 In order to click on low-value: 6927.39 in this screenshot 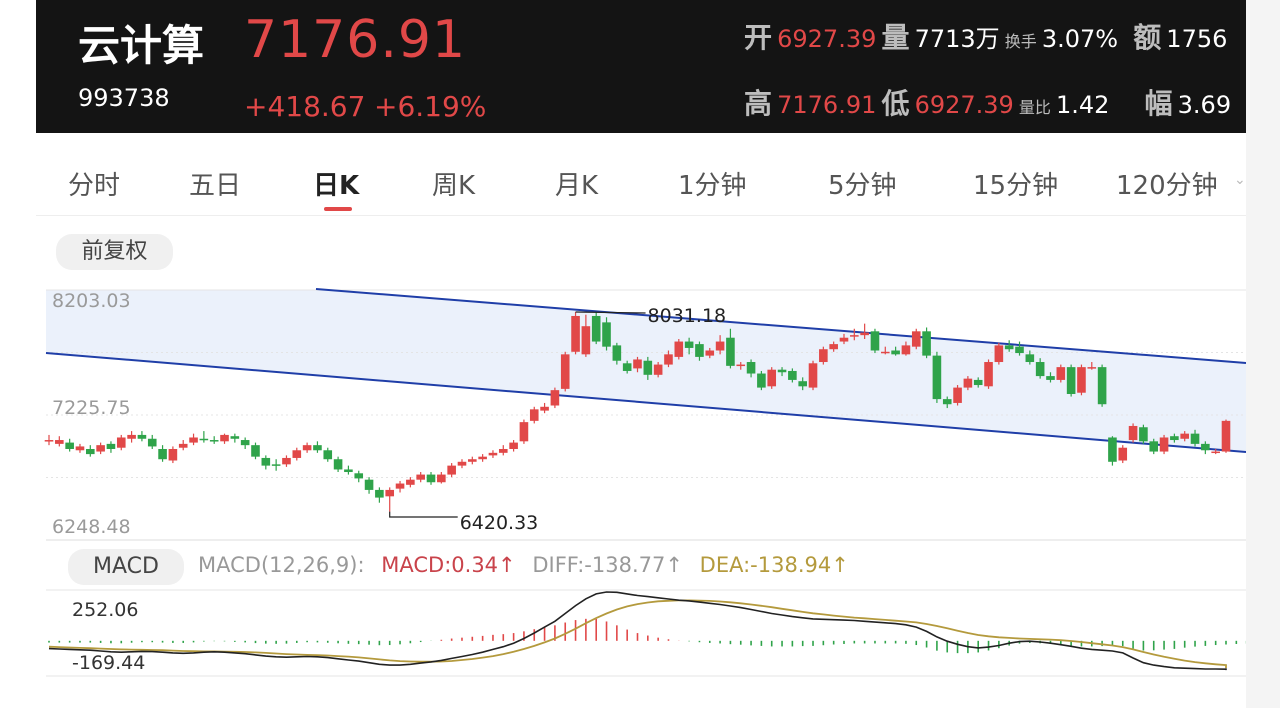, I will do `click(964, 105)`.